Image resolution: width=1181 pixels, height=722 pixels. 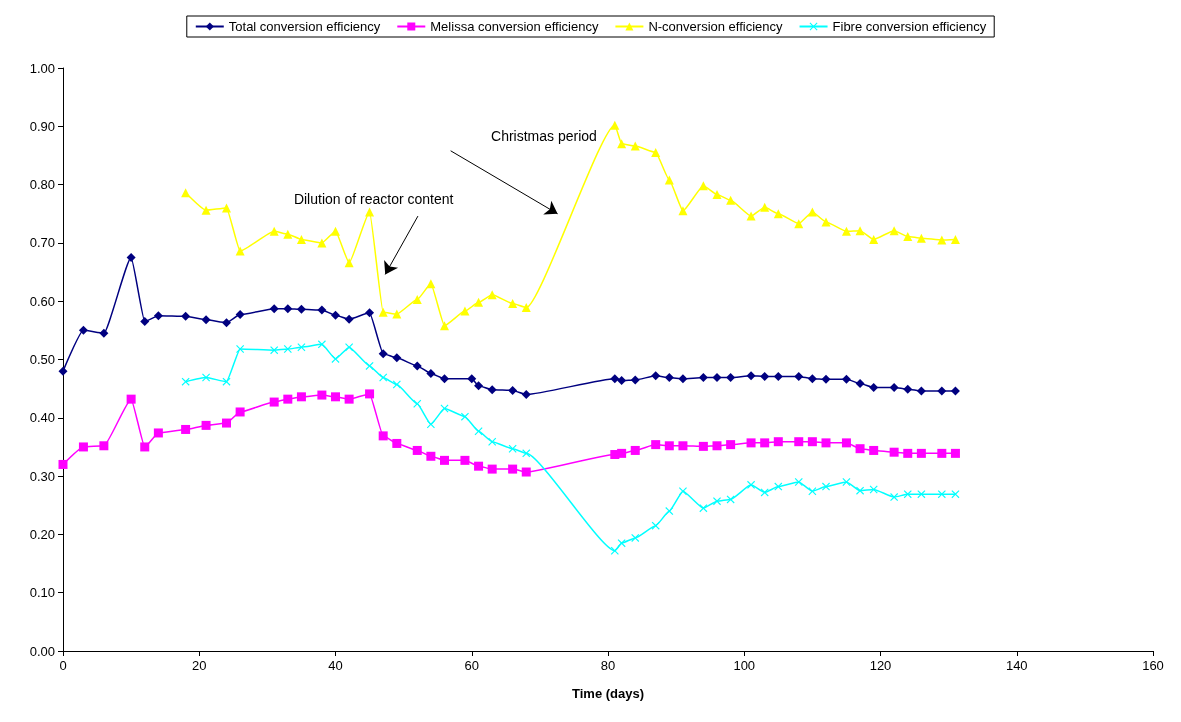 What do you see at coordinates (42, 359) in the screenshot?
I see `y-tick-label: 0.50` at bounding box center [42, 359].